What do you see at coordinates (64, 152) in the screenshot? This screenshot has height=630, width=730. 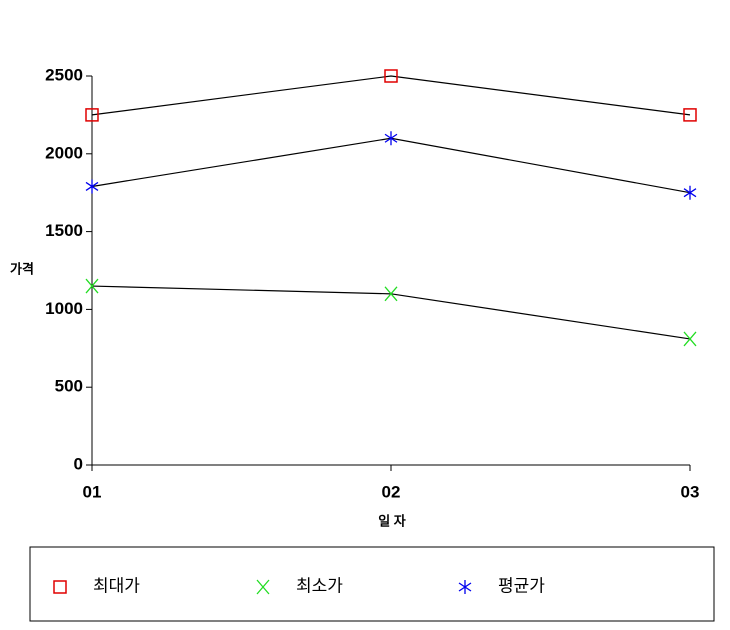 I see `y-tick-label: 2000` at bounding box center [64, 152].